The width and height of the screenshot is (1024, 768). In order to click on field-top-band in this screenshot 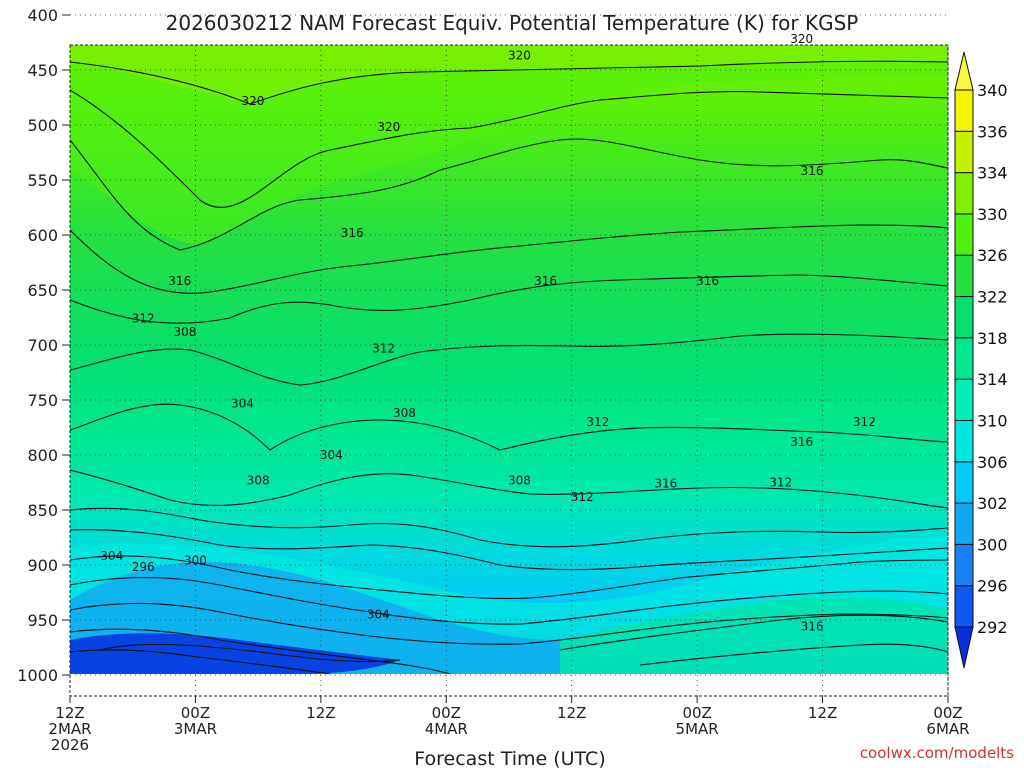, I will do `click(509, 74)`.